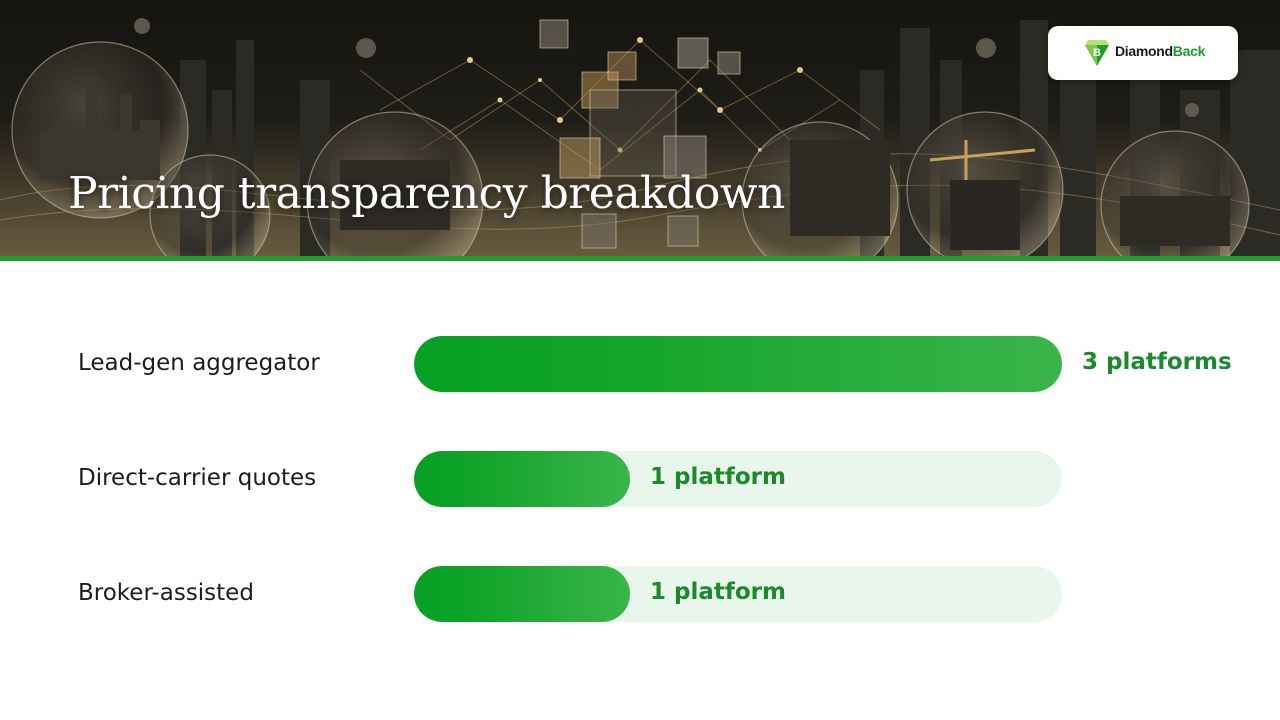 The image size is (1280, 720). What do you see at coordinates (197, 478) in the screenshot?
I see `category-label: Direct-carrier quotes` at bounding box center [197, 478].